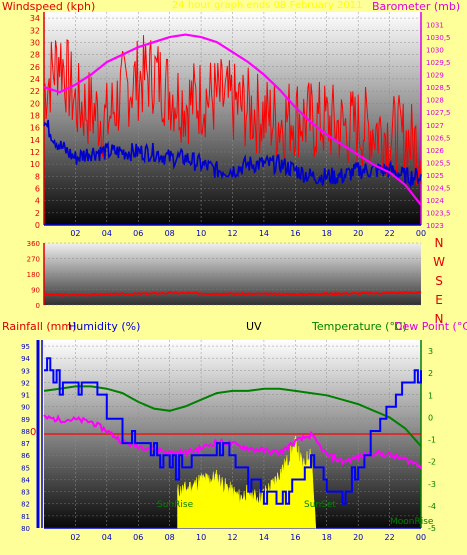 This screenshot has height=555, width=467. What do you see at coordinates (25, 505) in the screenshot?
I see `humidity-tick-label: 82` at bounding box center [25, 505].